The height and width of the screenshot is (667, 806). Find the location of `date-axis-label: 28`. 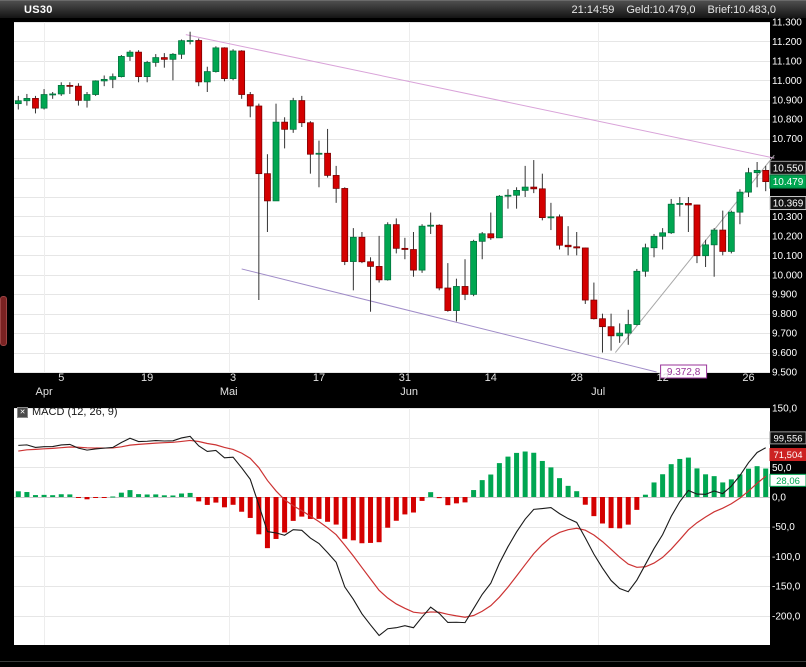

date-axis-label: 28 is located at coordinates (577, 378).